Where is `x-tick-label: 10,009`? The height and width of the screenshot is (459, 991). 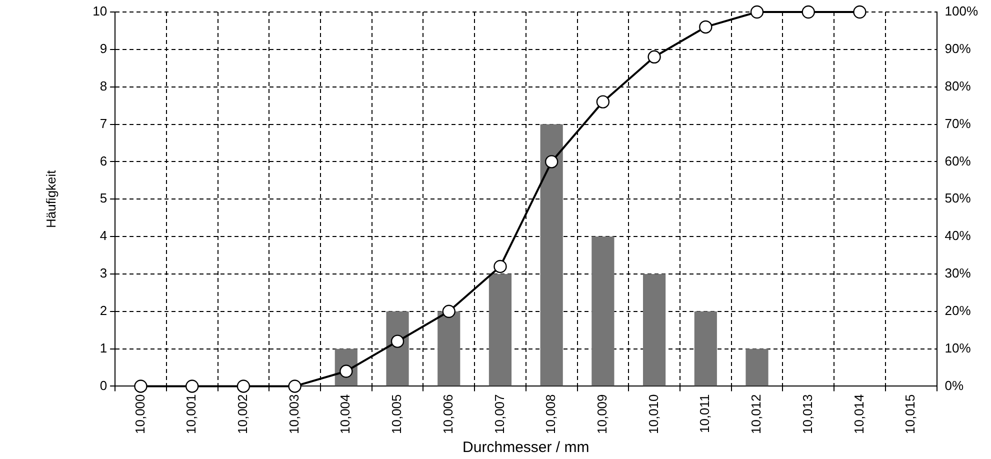
x-tick-label: 10,009 is located at coordinates (602, 414).